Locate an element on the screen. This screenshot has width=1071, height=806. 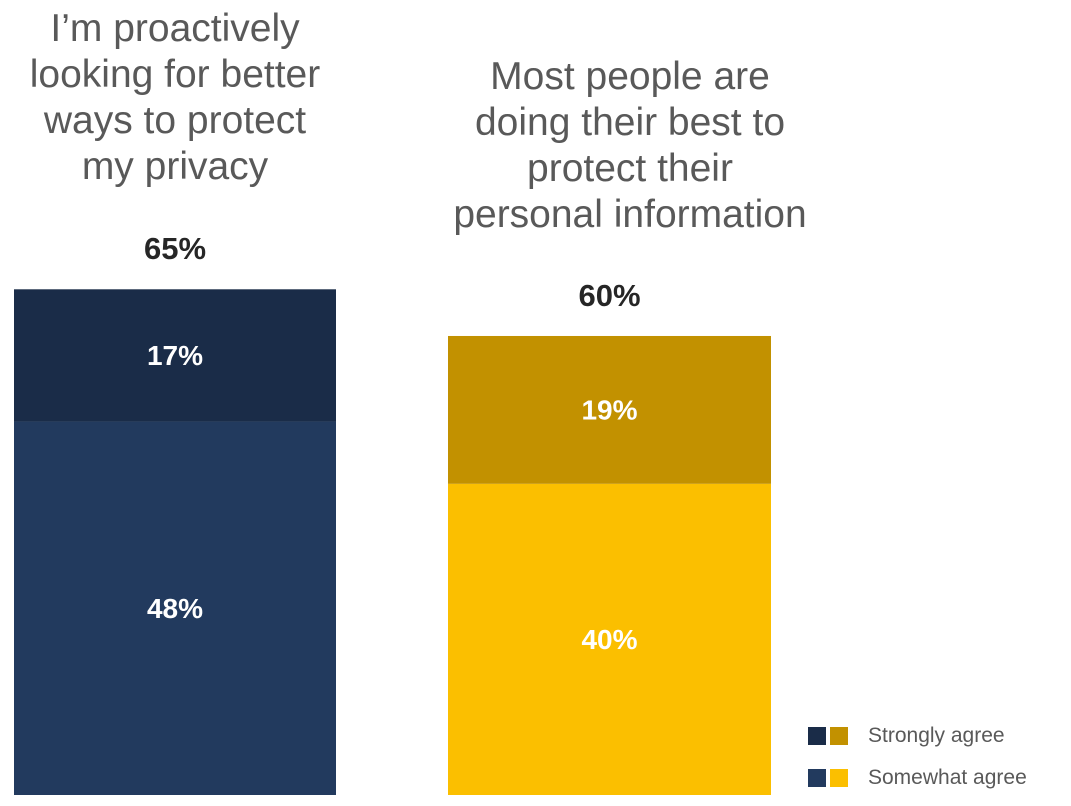
legend-swatch-gold is located at coordinates (839, 736).